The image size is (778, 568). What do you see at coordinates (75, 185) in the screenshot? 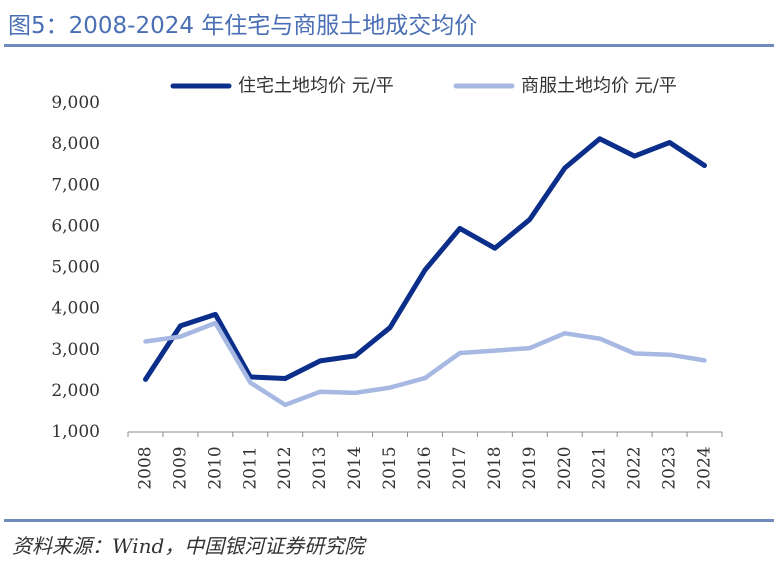
I see `y-tick-label: 7,000` at bounding box center [75, 185].